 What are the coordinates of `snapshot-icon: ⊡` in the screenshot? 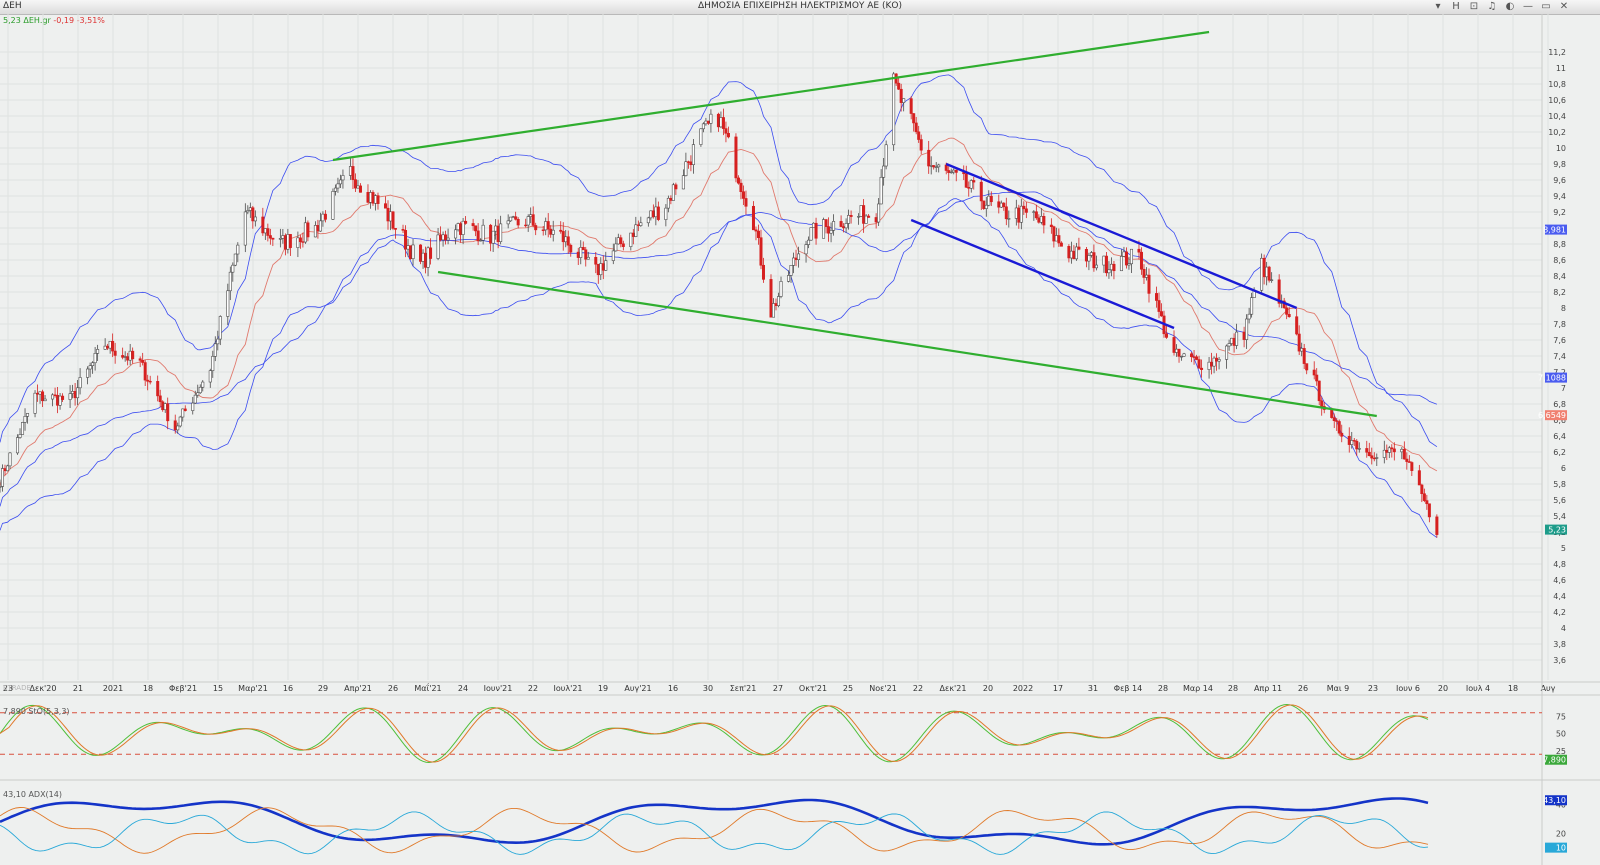 It's located at (1474, 6).